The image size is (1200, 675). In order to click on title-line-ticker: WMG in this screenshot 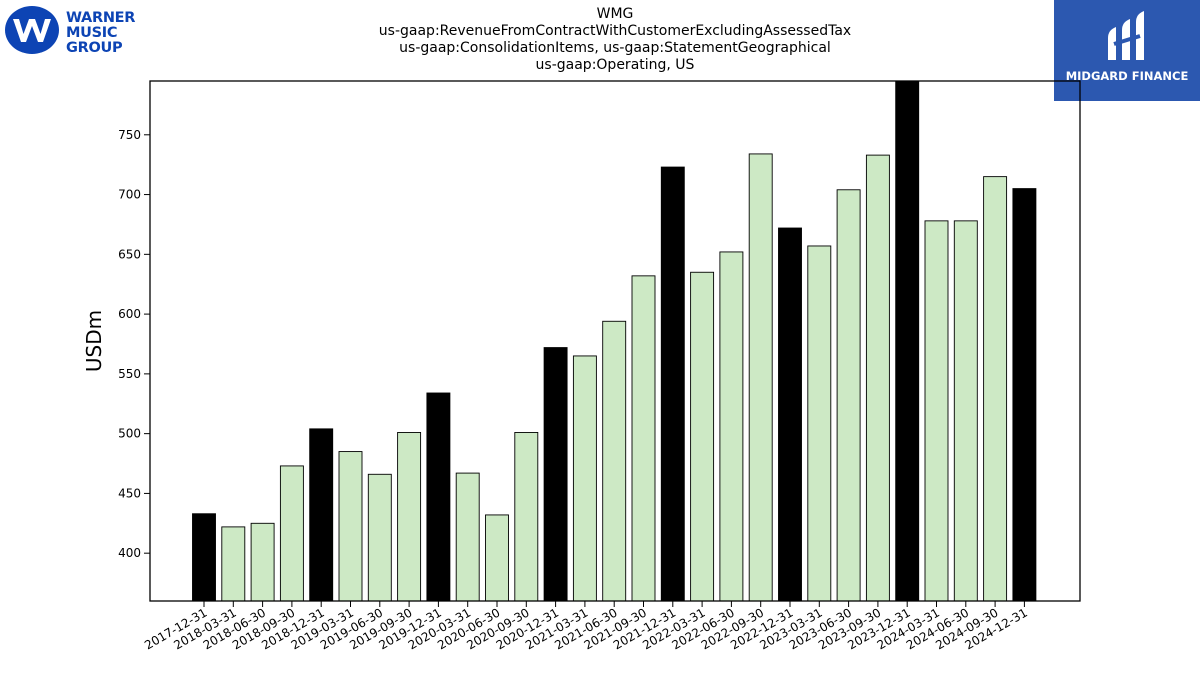, I will do `click(615, 14)`.